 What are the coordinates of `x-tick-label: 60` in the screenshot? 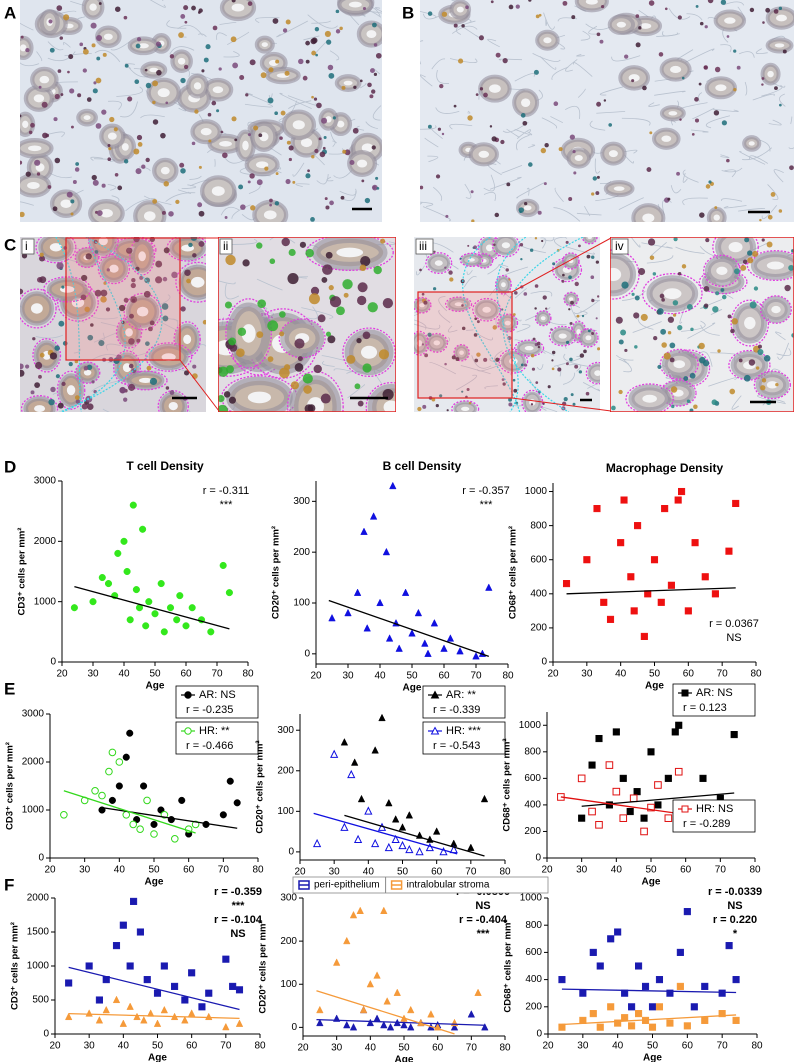 It's located at (437, 872).